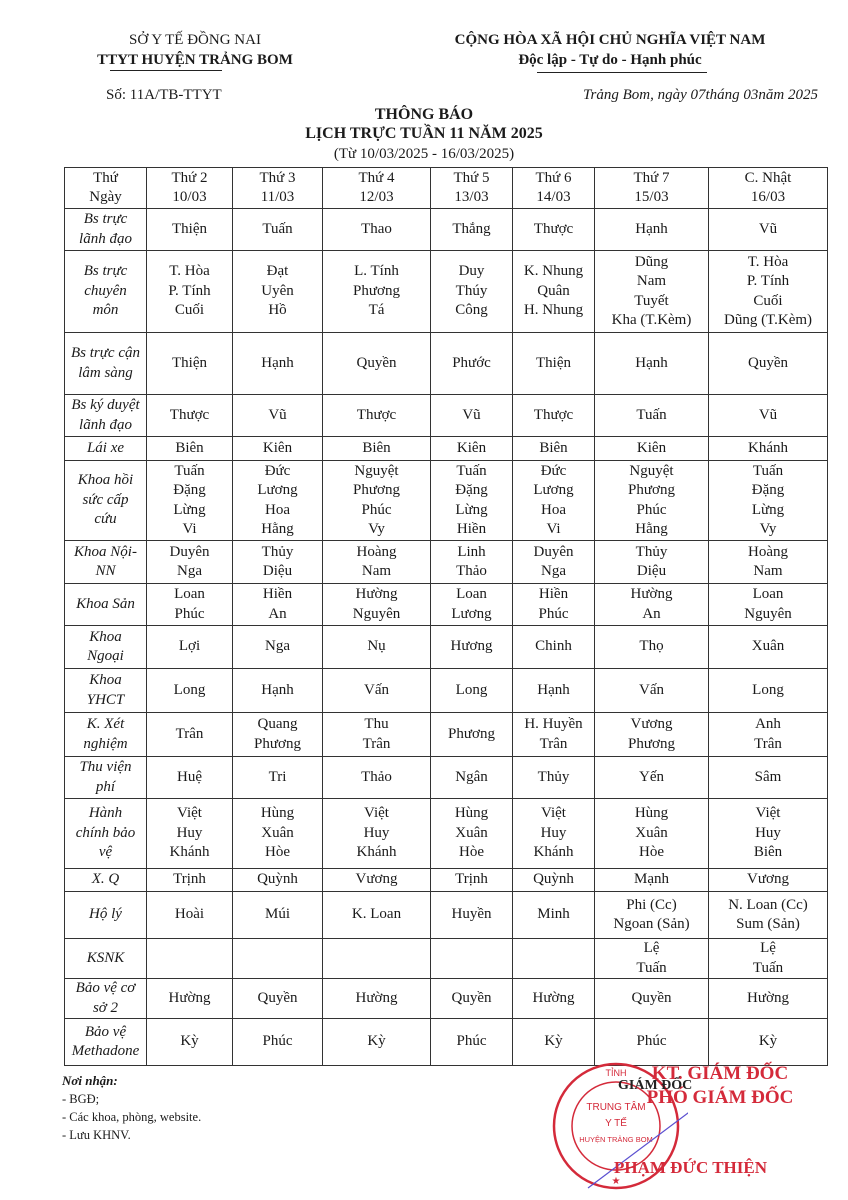  Describe the element at coordinates (446, 647) in the screenshot. I see `table-row: Khoa Ngoại Lợi Nga Nụ Hương Chinh Thọ Xuân` at that location.